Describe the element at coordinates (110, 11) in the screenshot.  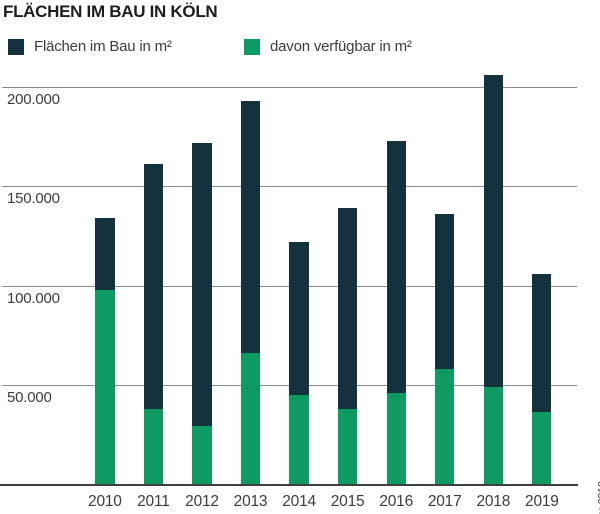
I see `chart-title: FLÄCHEN IM BAU IN KÖLN` at that location.